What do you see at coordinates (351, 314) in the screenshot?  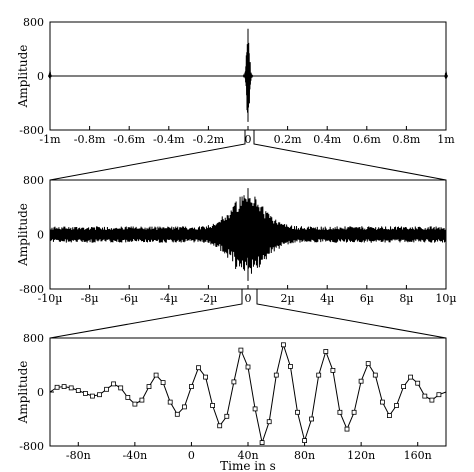 I see `zoom-connector-2-right` at bounding box center [351, 314].